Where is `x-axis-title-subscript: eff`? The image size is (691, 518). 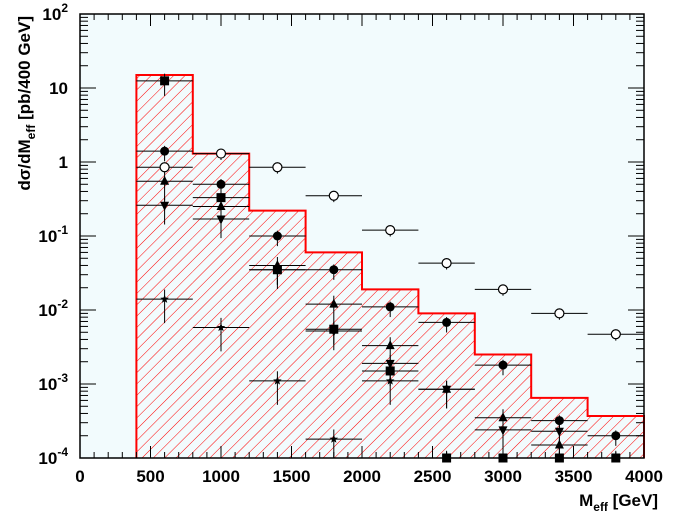 x-axis-title-subscript: eff is located at coordinates (601, 507).